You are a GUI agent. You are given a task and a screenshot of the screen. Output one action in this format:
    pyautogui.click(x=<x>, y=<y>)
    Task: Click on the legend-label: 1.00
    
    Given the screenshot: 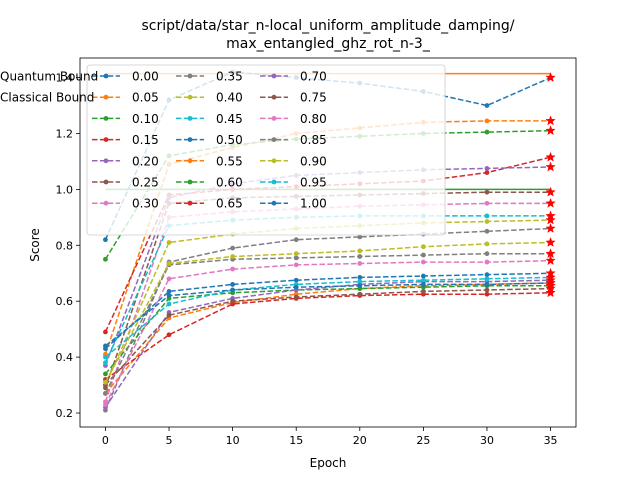 What is the action you would take?
    pyautogui.click(x=313, y=204)
    